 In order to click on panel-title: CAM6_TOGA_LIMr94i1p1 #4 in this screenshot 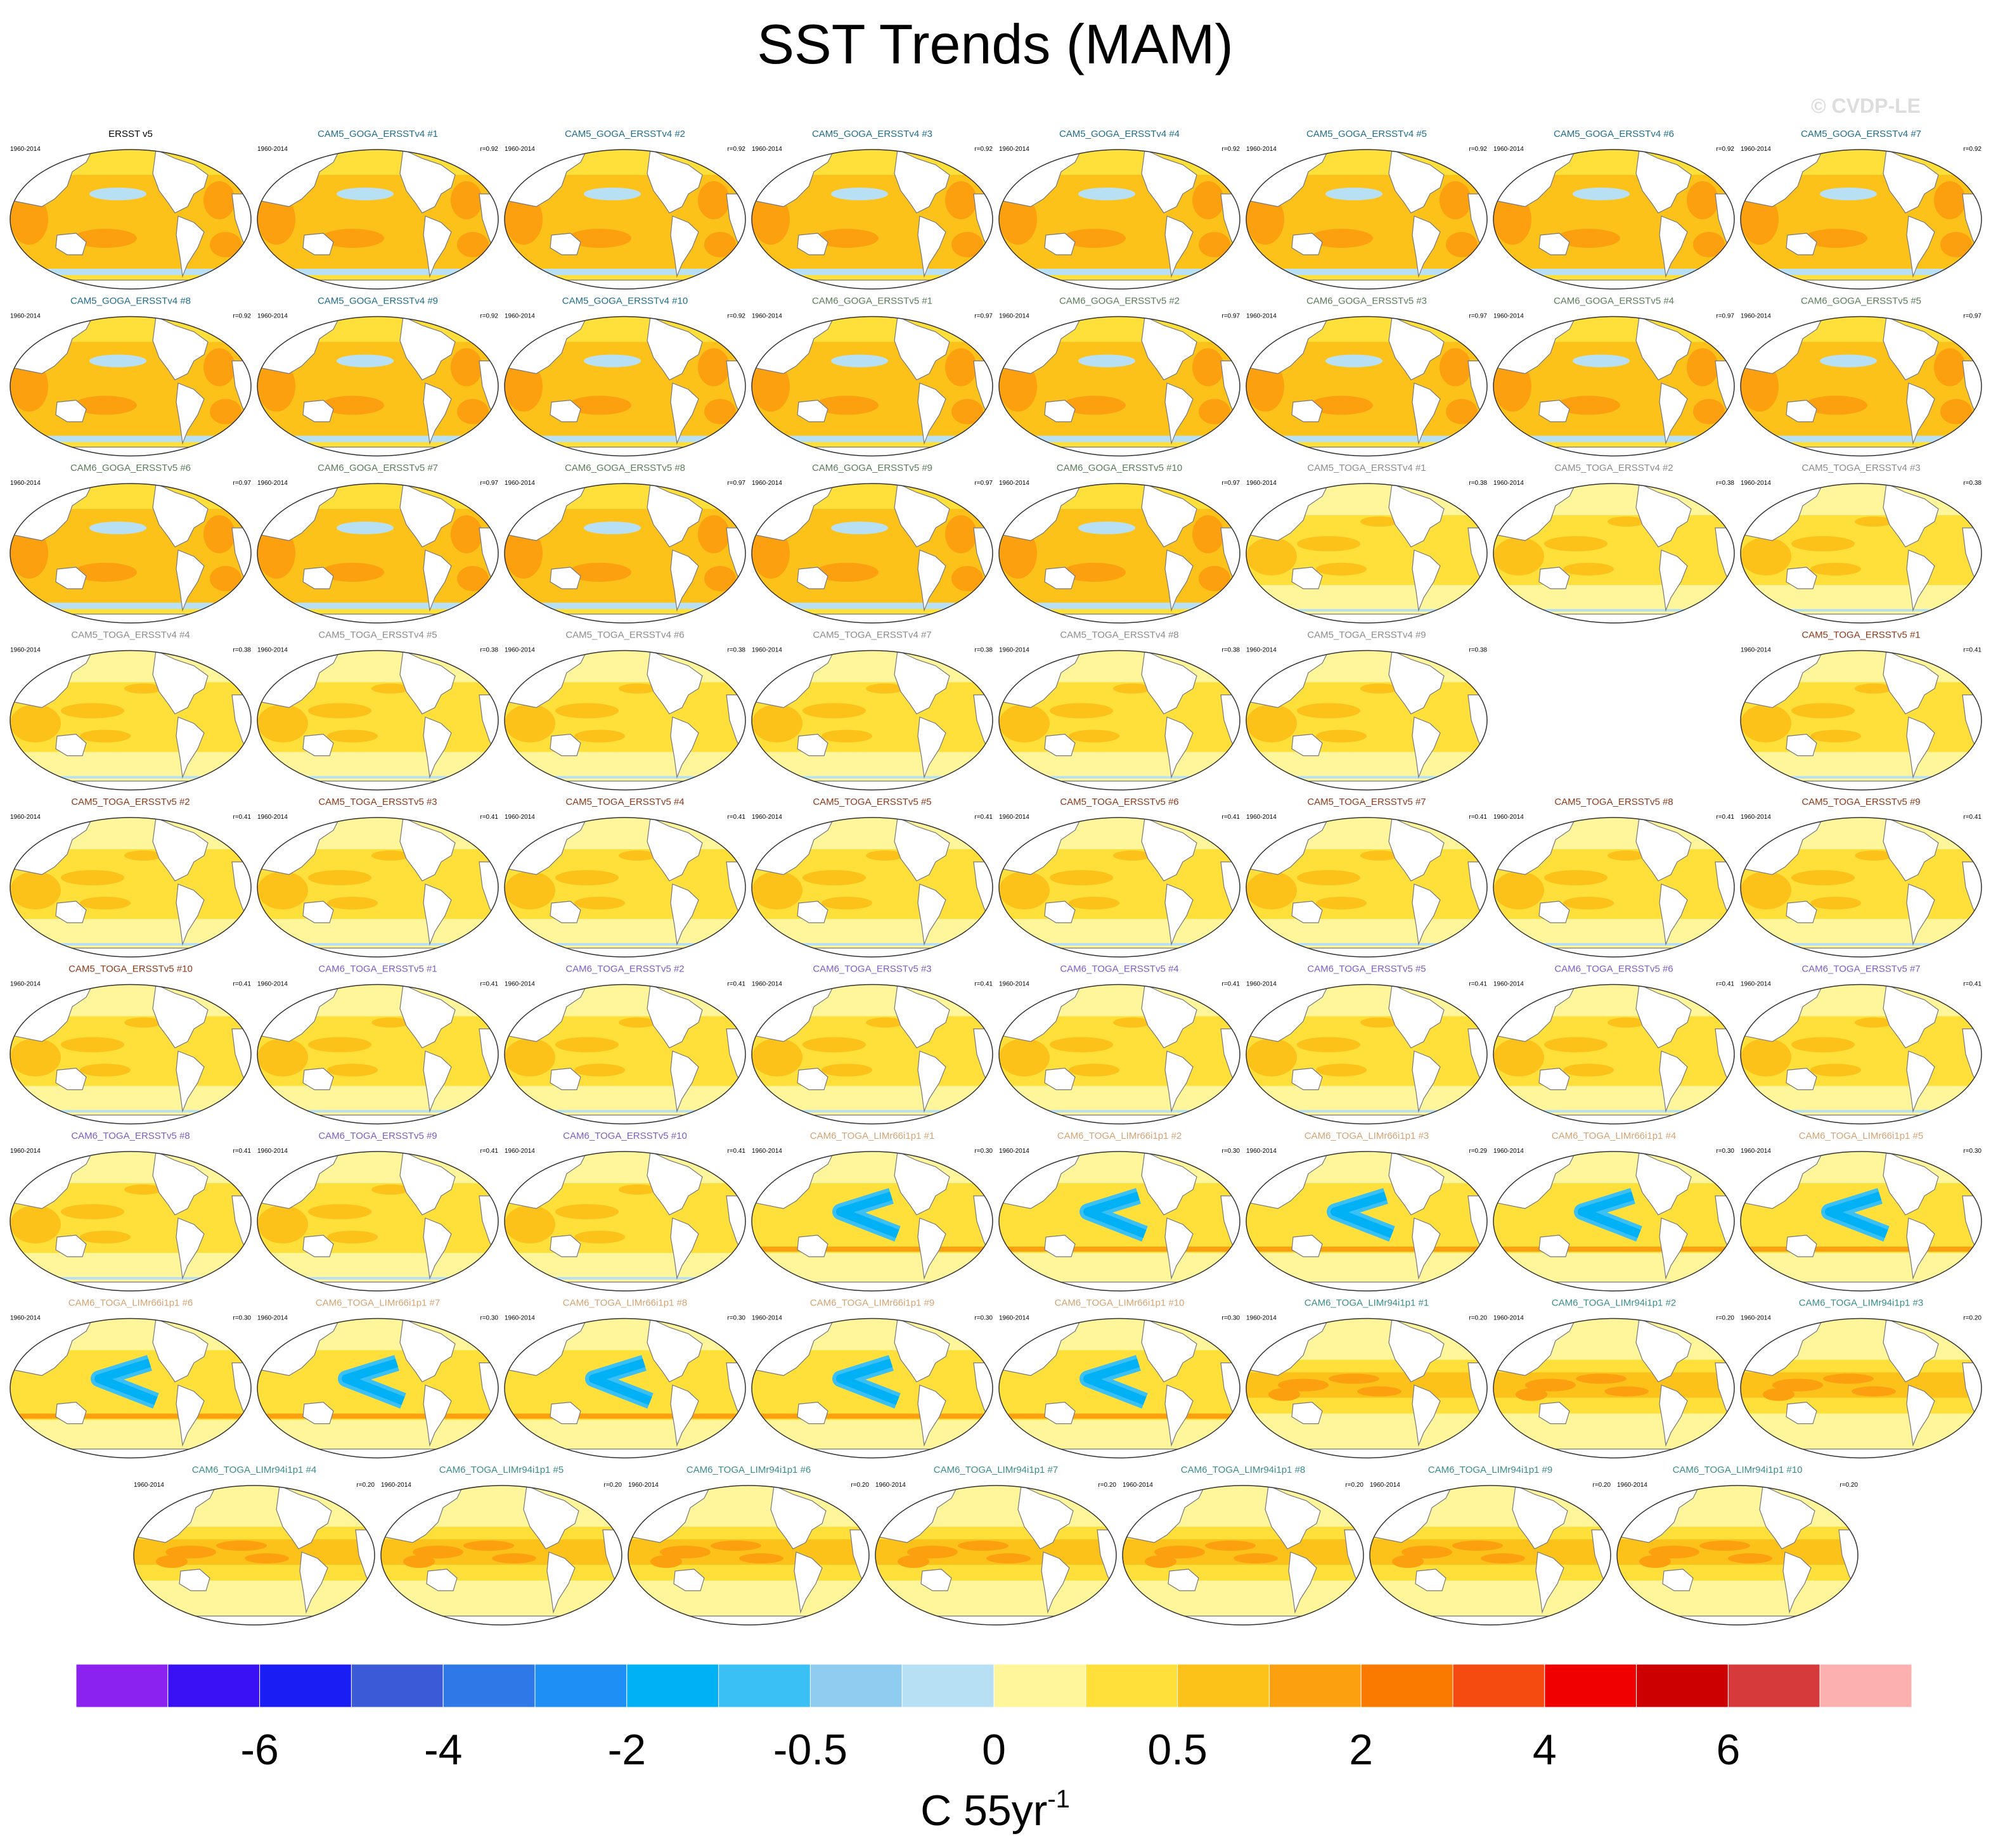, I will do `click(254, 1470)`.